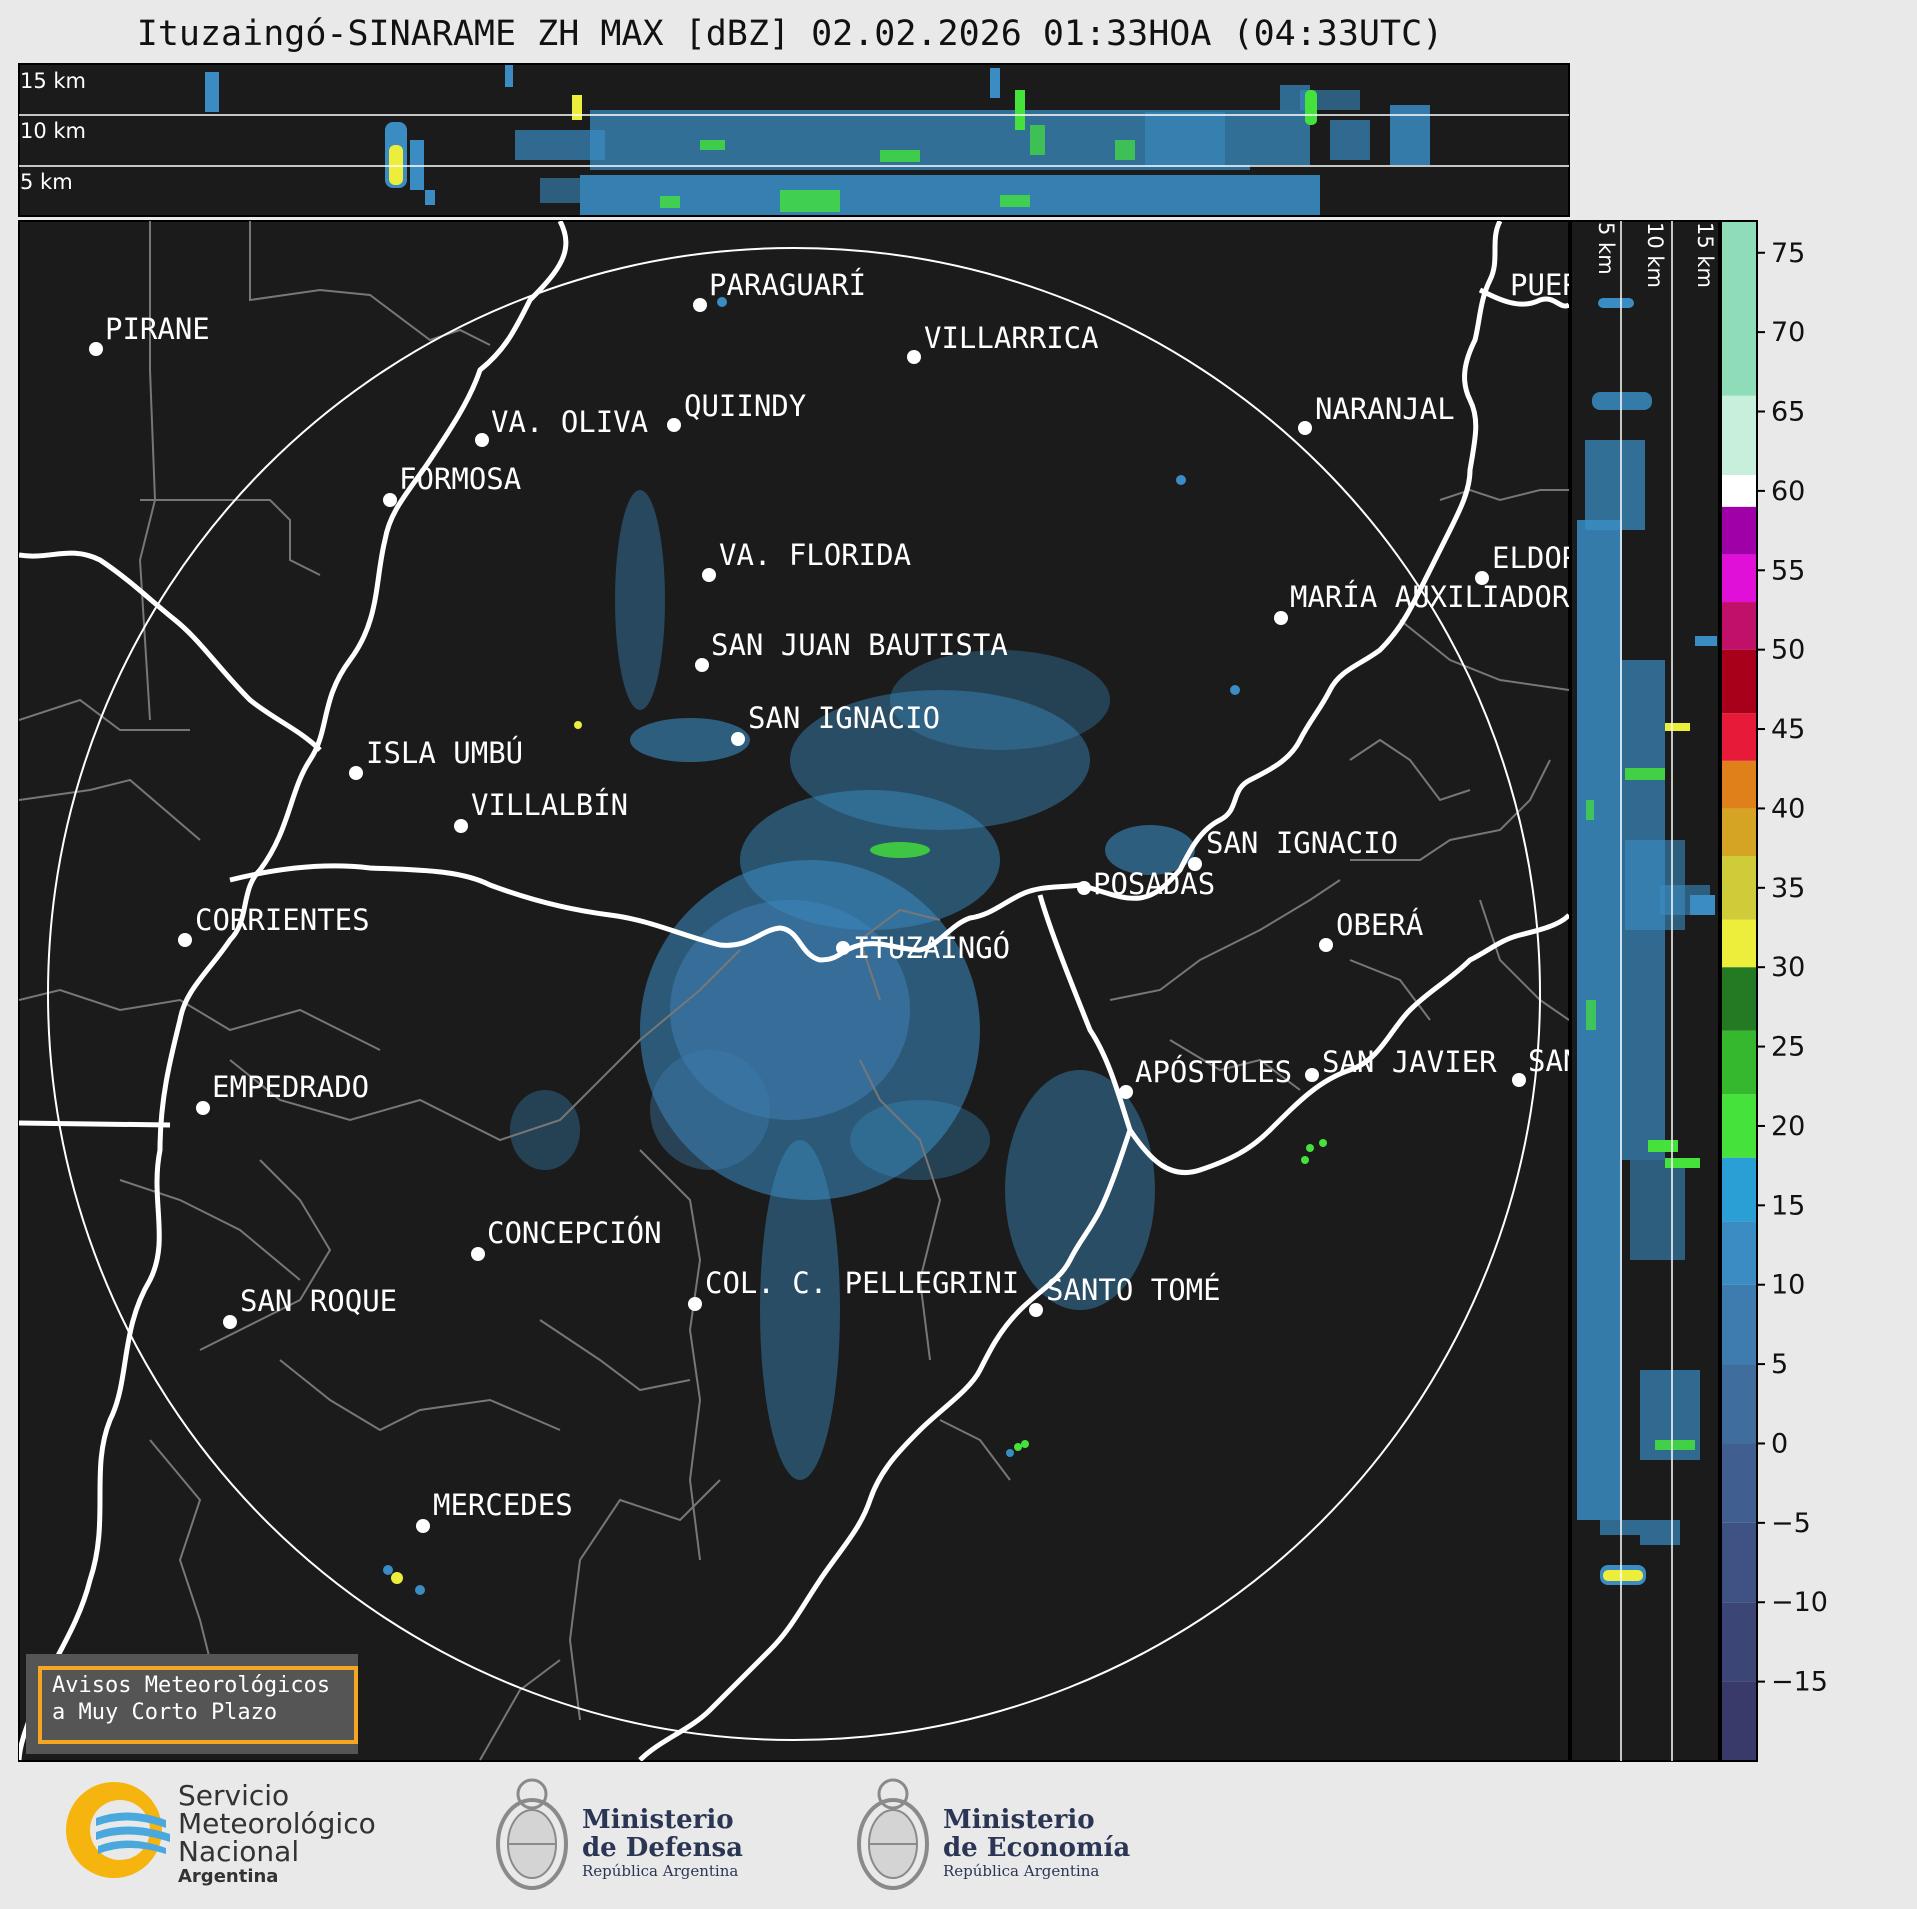 The image size is (1917, 1909). What do you see at coordinates (1037, 1848) in the screenshot?
I see `economia-line-2: de Economía` at bounding box center [1037, 1848].